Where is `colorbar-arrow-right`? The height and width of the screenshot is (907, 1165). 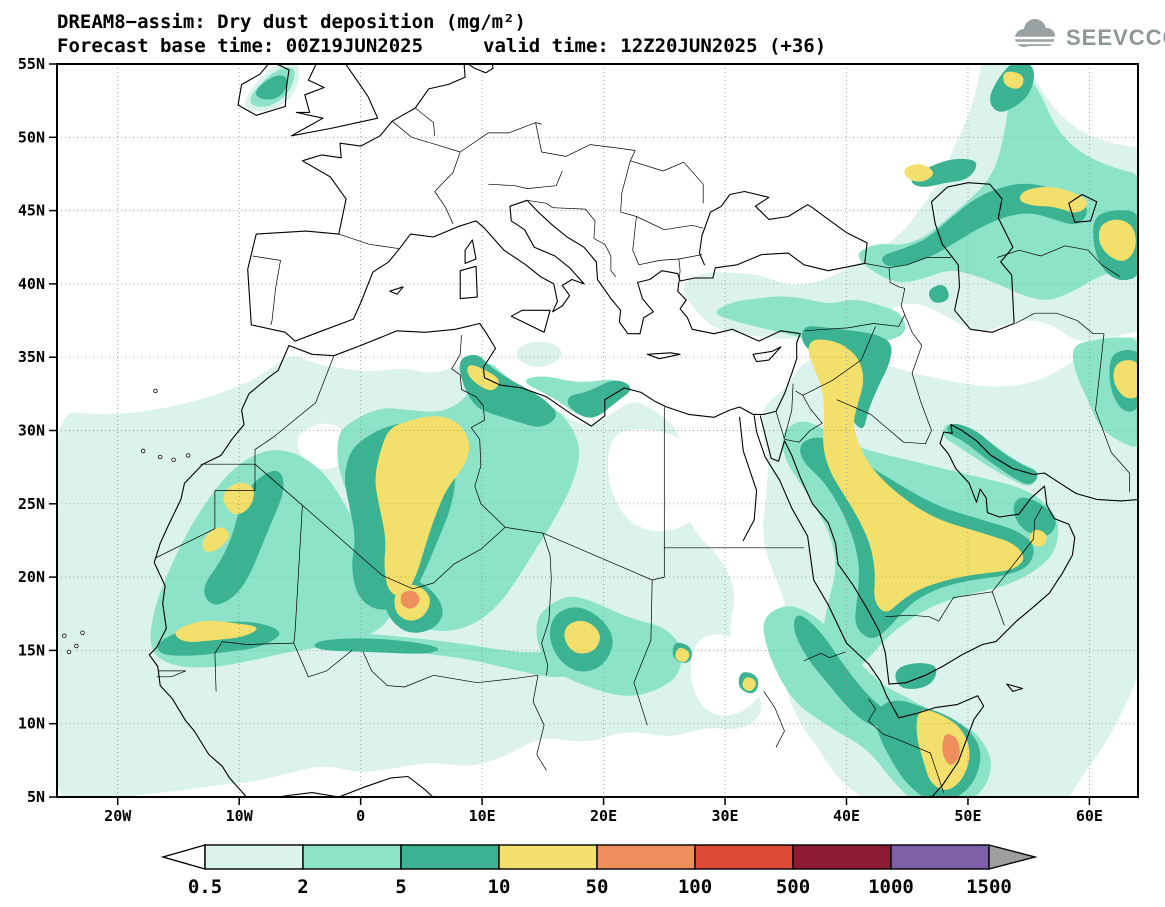 colorbar-arrow-right is located at coordinates (1013, 857).